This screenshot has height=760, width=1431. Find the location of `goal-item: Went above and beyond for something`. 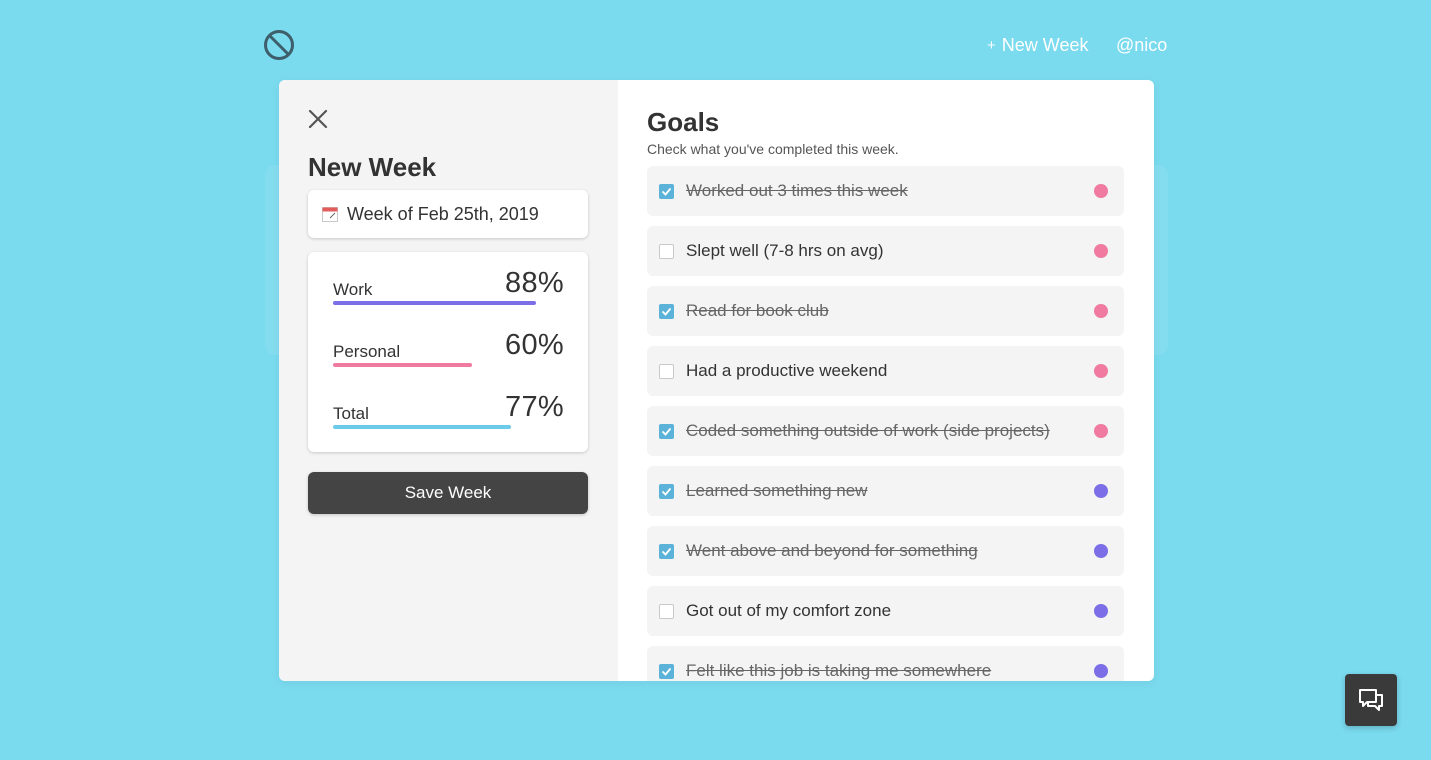

goal-item: Went above and beyond for something is located at coordinates (885, 551).